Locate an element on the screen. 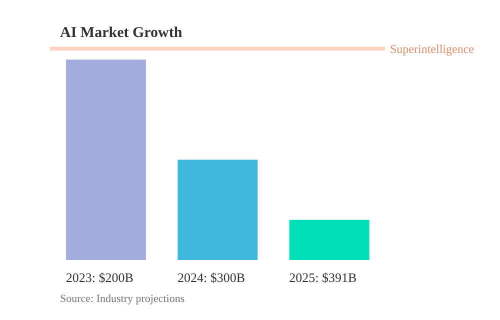  x-tick-label: 2024: $300B is located at coordinates (212, 277).